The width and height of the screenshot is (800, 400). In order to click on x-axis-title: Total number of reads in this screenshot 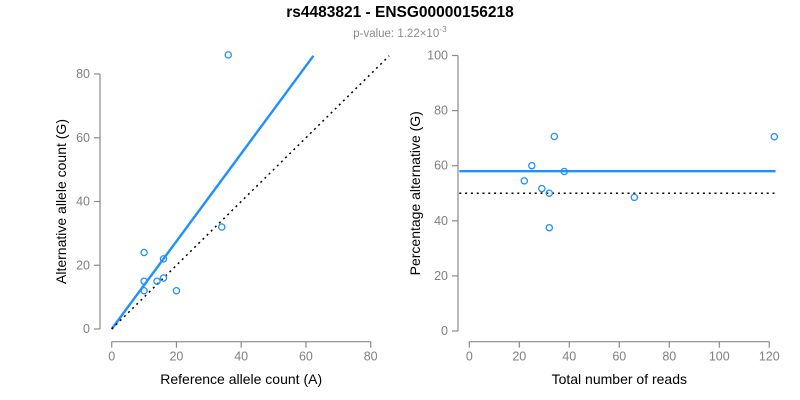, I will do `click(619, 379)`.